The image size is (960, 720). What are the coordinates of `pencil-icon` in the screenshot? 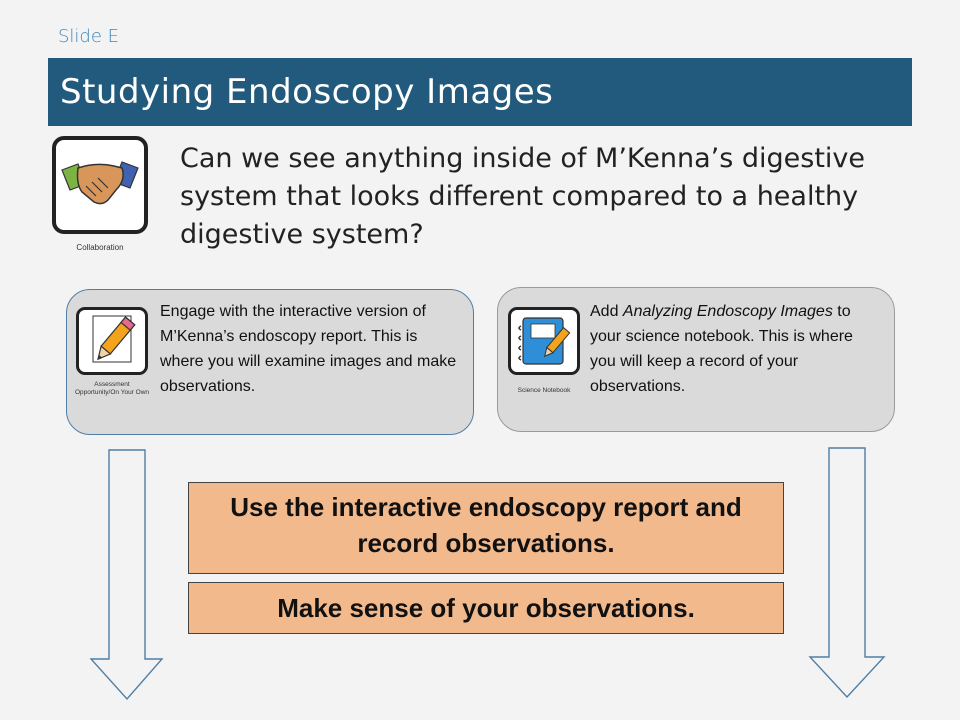 It's located at (114, 339).